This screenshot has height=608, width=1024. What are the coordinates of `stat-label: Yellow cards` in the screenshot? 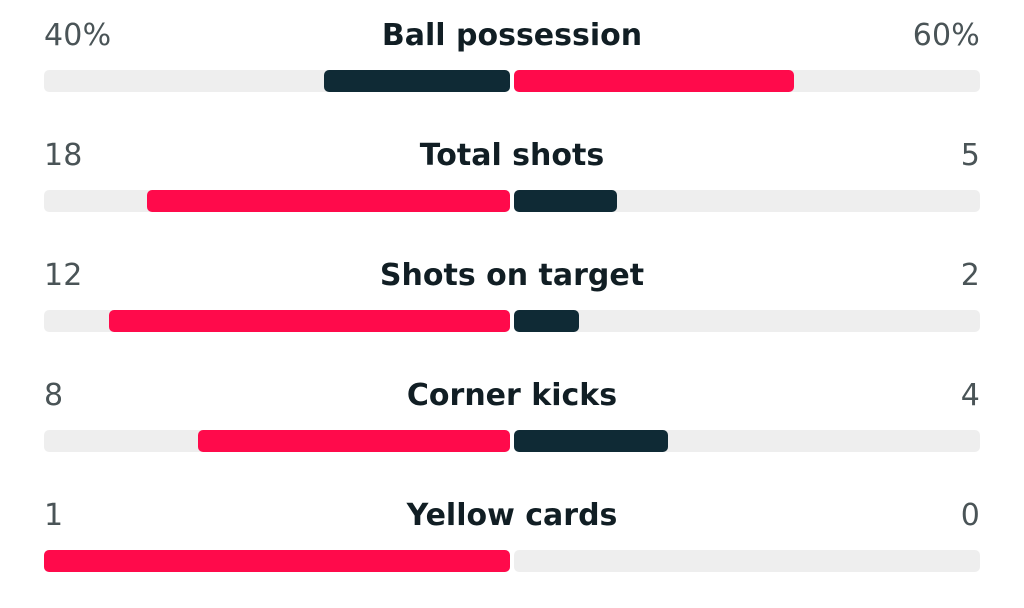 It's located at (512, 515).